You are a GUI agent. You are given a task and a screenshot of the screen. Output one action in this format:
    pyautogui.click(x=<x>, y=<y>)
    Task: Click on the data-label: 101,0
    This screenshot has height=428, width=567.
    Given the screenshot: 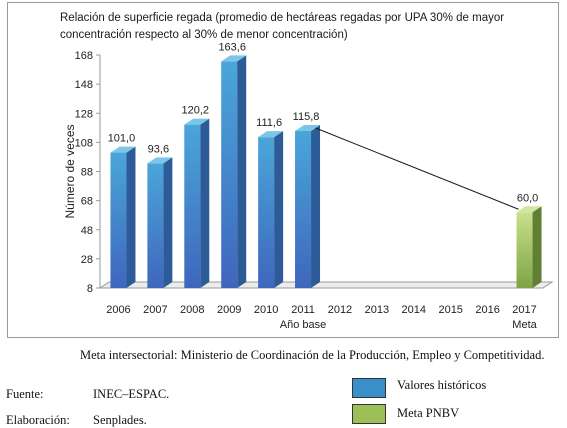 What is the action you would take?
    pyautogui.click(x=122, y=139)
    